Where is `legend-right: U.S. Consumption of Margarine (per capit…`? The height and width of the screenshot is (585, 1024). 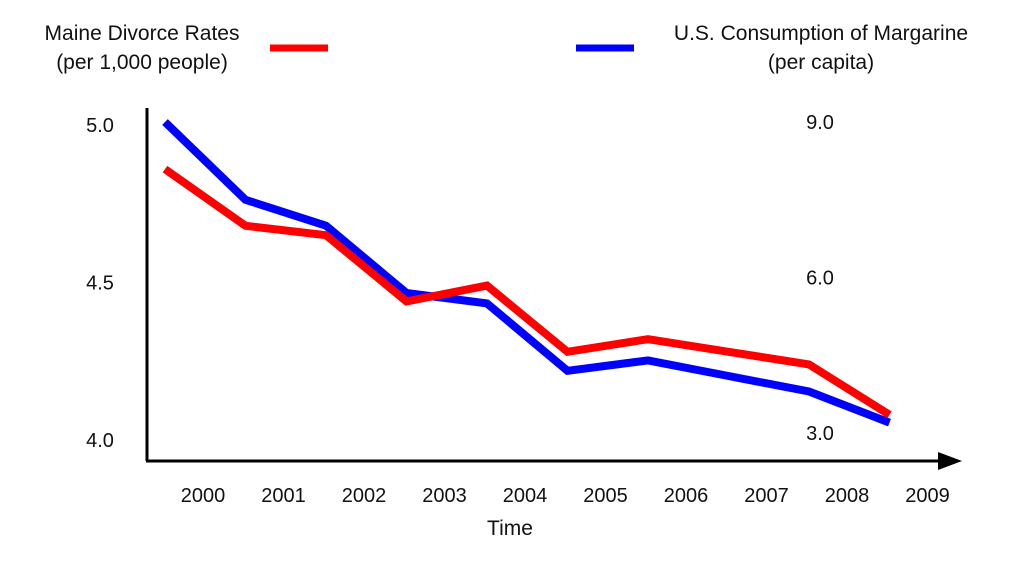
legend-right: U.S. Consumption of Margarine (per capit… is located at coordinates (772, 48).